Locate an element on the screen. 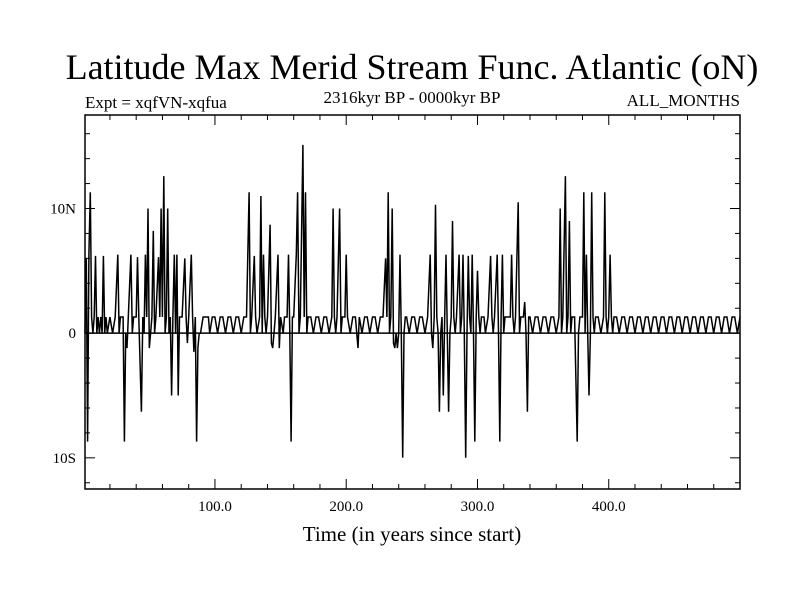 The image size is (800, 600). x-tick-label: 300.0 is located at coordinates (478, 507).